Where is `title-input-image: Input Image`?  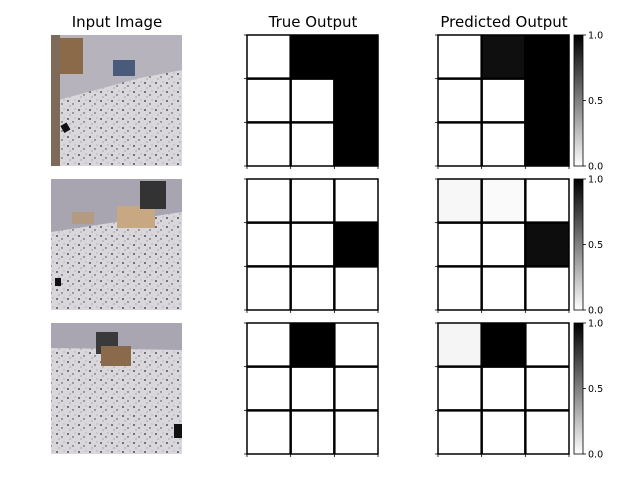
title-input-image: Input Image is located at coordinates (117, 22).